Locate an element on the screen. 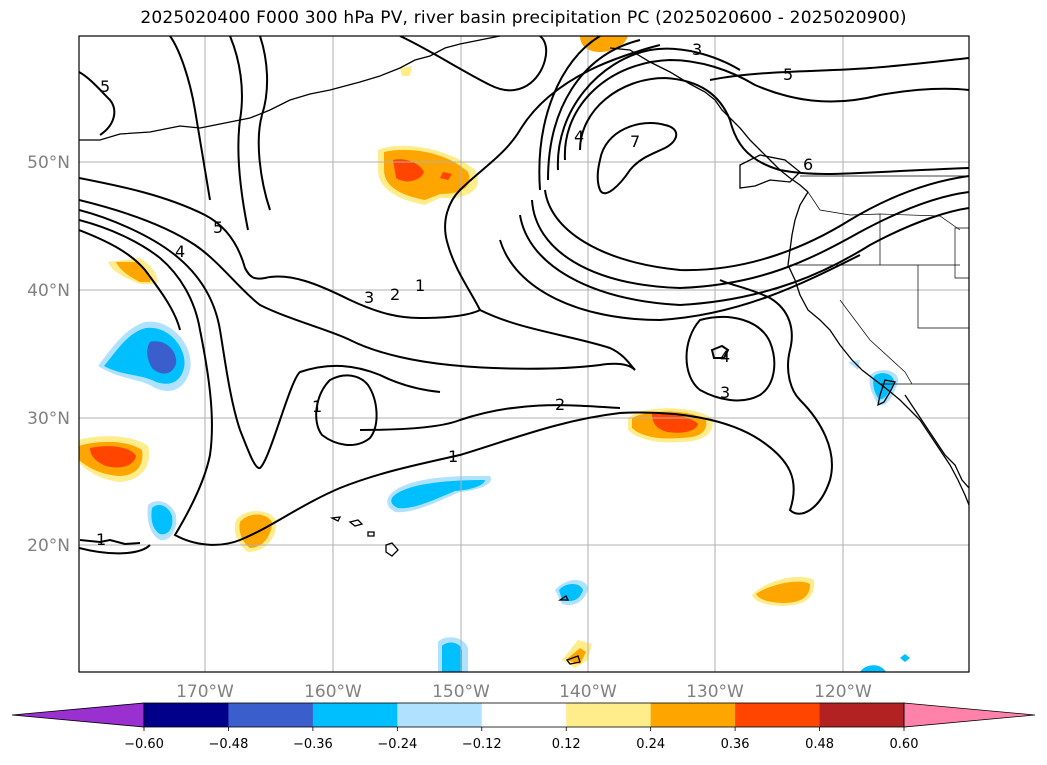 The image size is (1047, 765). colorbar-tick-label: −0.12 is located at coordinates (482, 744).